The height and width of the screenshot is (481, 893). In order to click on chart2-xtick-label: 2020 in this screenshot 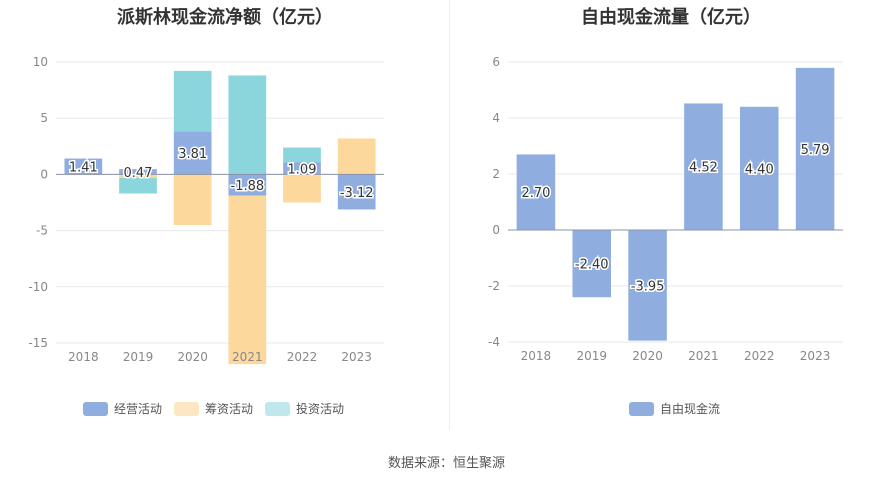, I will do `click(647, 356)`.